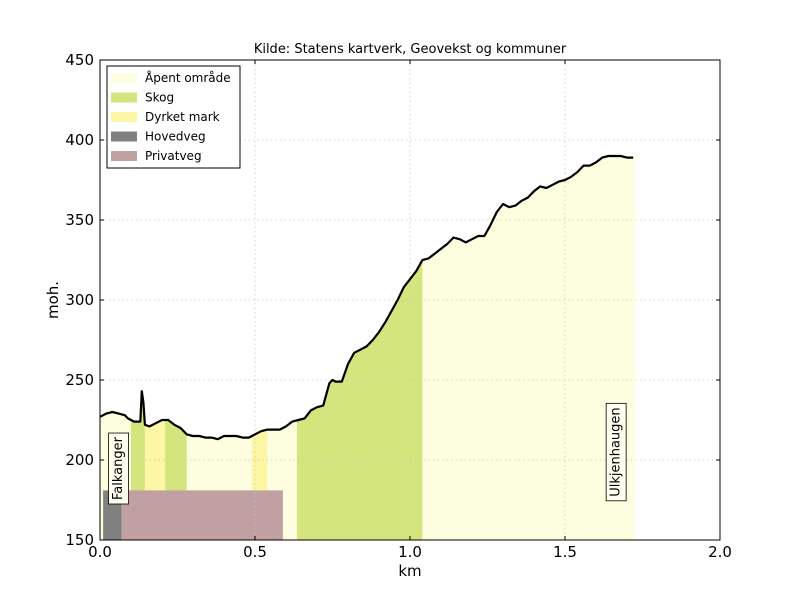  I want to click on x-tick-label: 0.0, so click(100, 552).